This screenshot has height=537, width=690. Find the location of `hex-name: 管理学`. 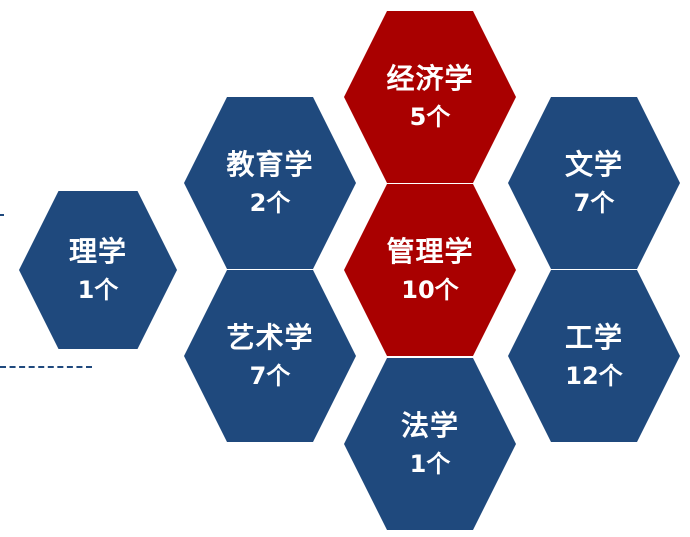

hex-name: 管理学 is located at coordinates (430, 251).